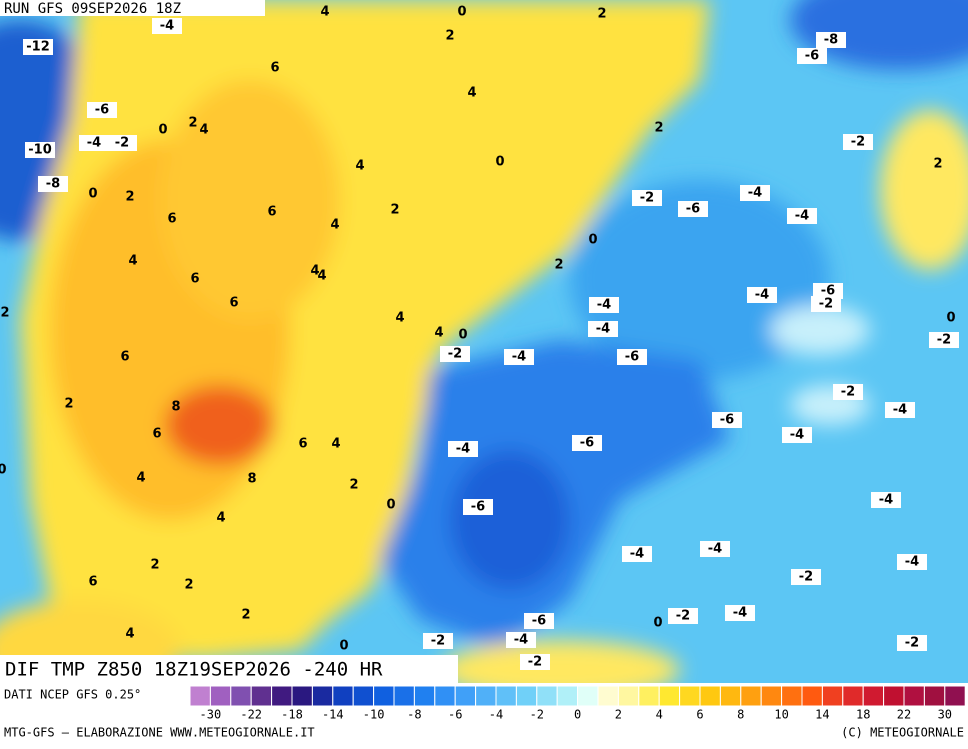 The width and height of the screenshot is (968, 749). I want to click on colorbar-tick-label: 18, so click(863, 715).